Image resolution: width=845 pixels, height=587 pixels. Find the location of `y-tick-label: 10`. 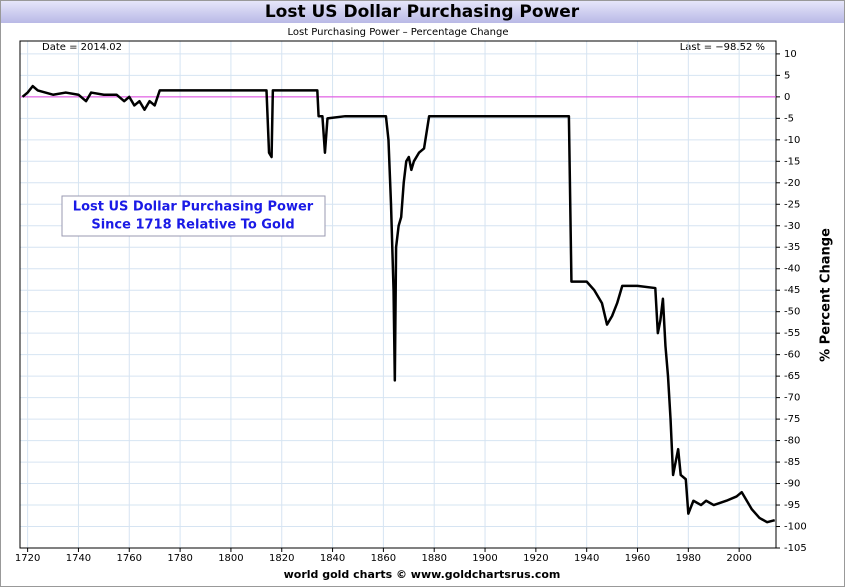

y-tick-label: 10 is located at coordinates (790, 54).